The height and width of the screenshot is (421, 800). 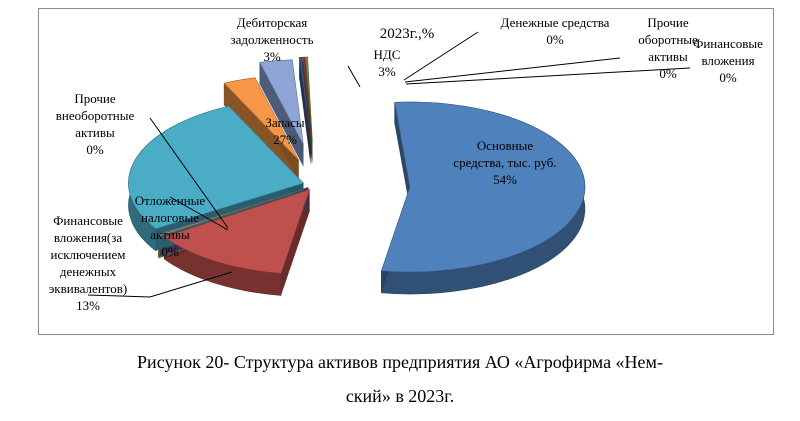 I want to click on slice-fin_short, so click(x=309, y=99).